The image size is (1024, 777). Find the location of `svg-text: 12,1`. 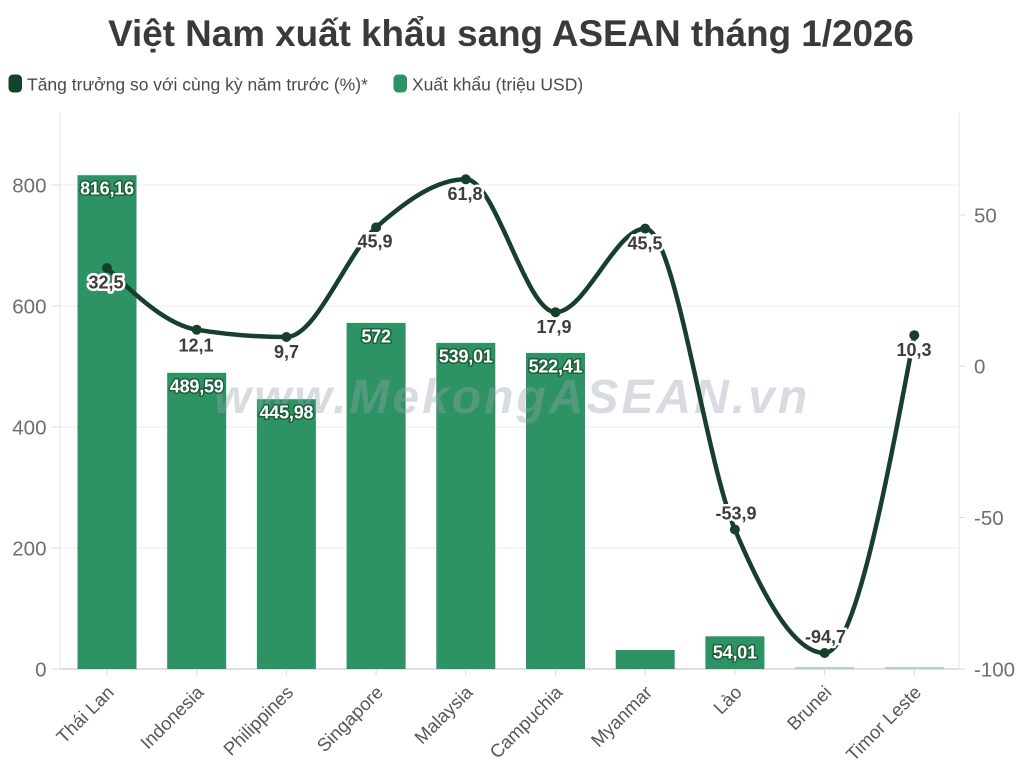

svg-text: 12,1 is located at coordinates (195, 346).